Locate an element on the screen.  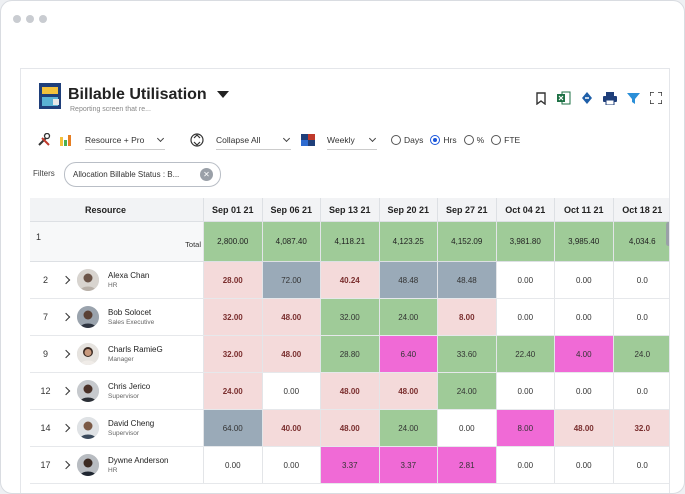
column-header: Sep 06 21 is located at coordinates (291, 209).